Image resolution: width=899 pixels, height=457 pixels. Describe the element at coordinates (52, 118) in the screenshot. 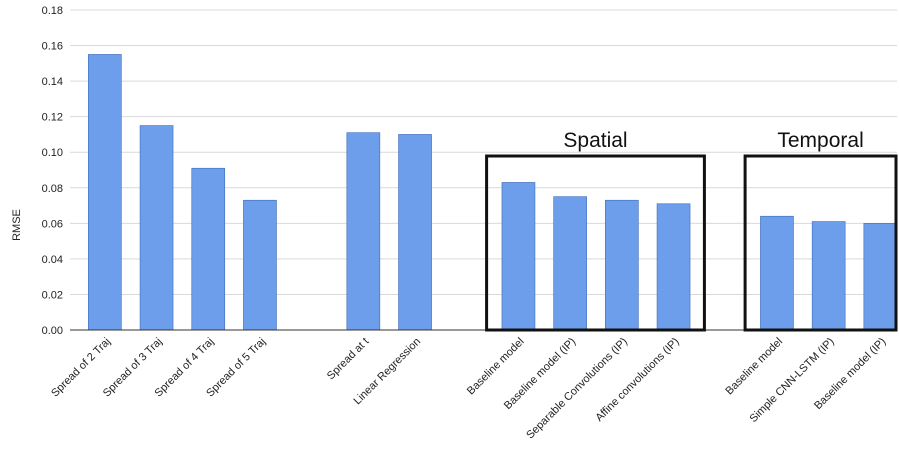

I see `y-tick-label: 0.12` at that location.